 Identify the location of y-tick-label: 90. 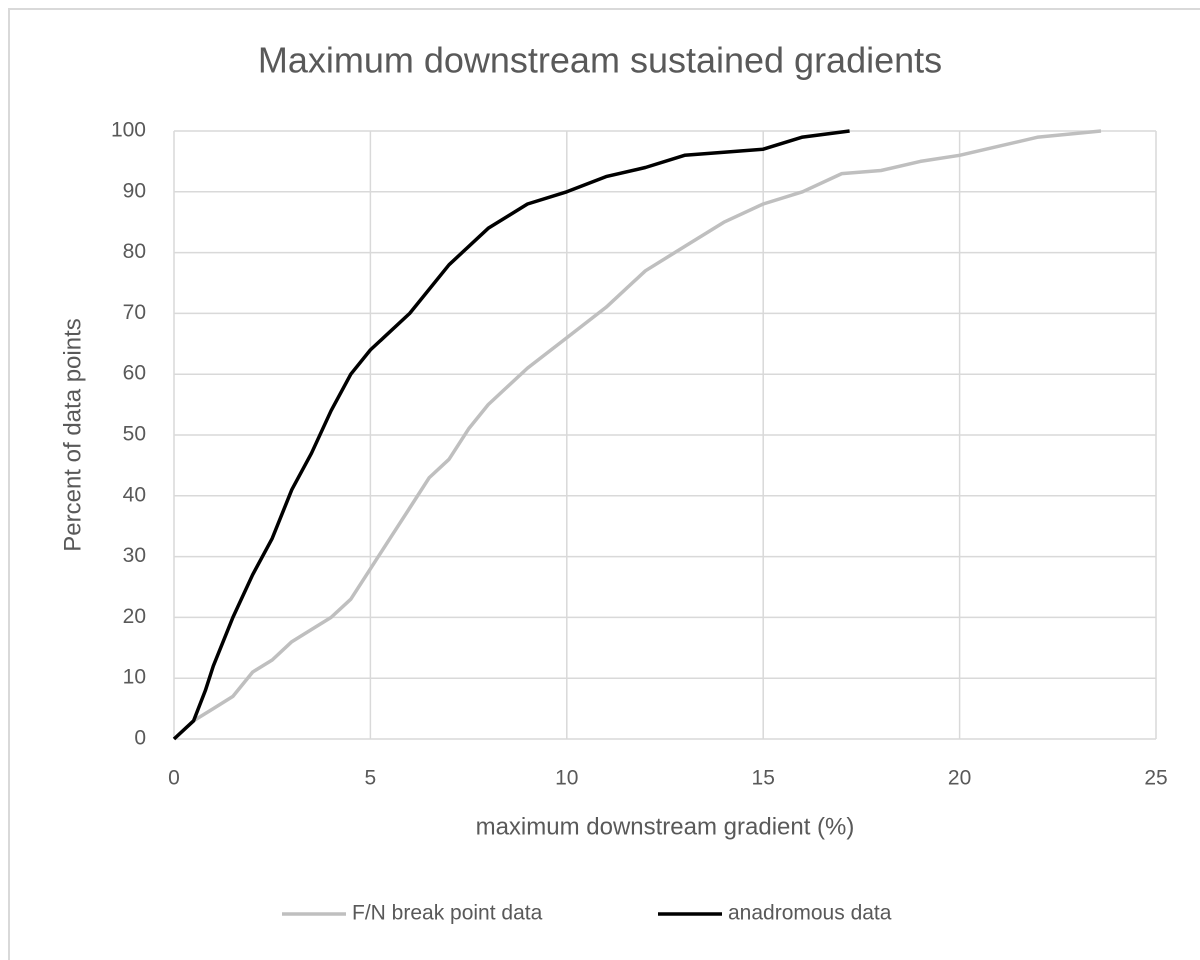
(134, 190).